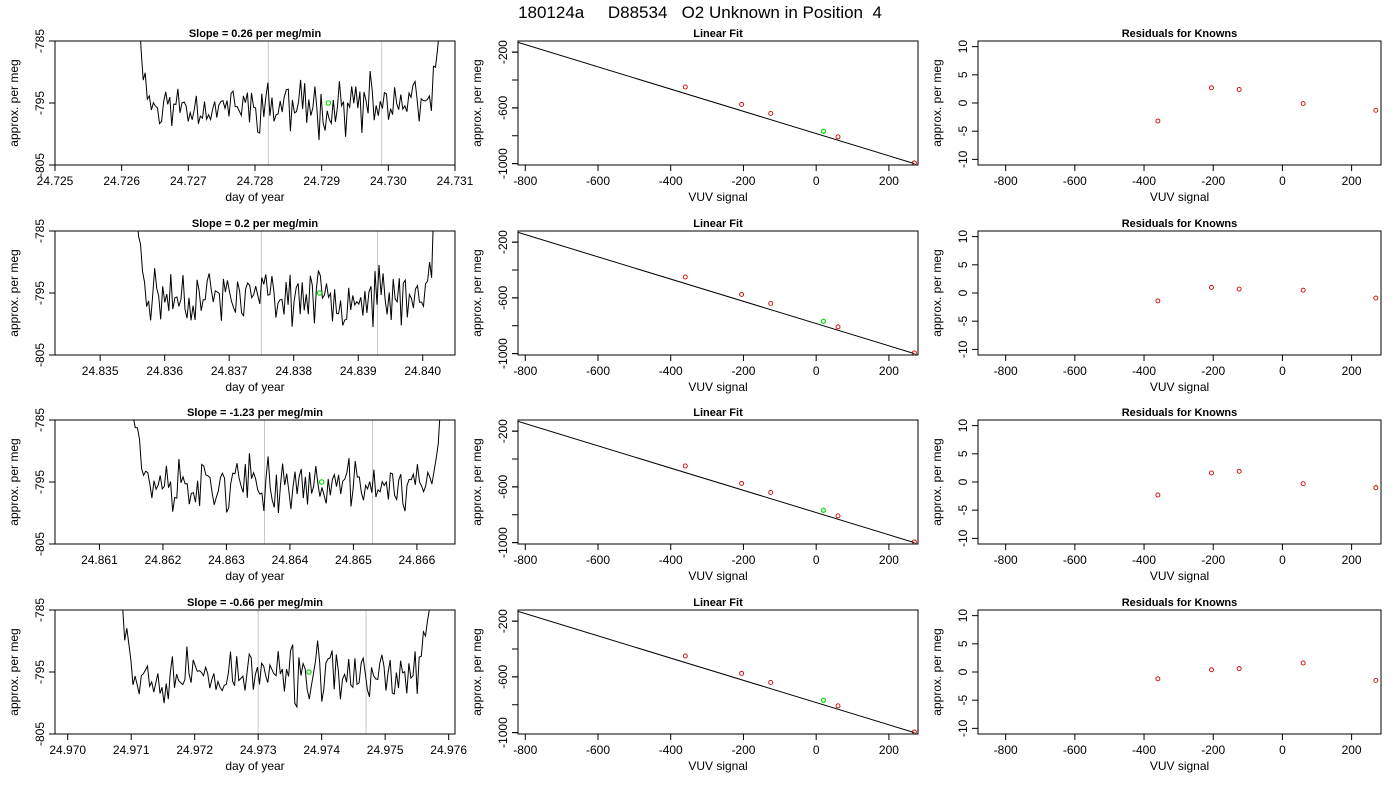 The width and height of the screenshot is (1400, 800). I want to click on x-tick-label: 24.970, so click(67, 750).